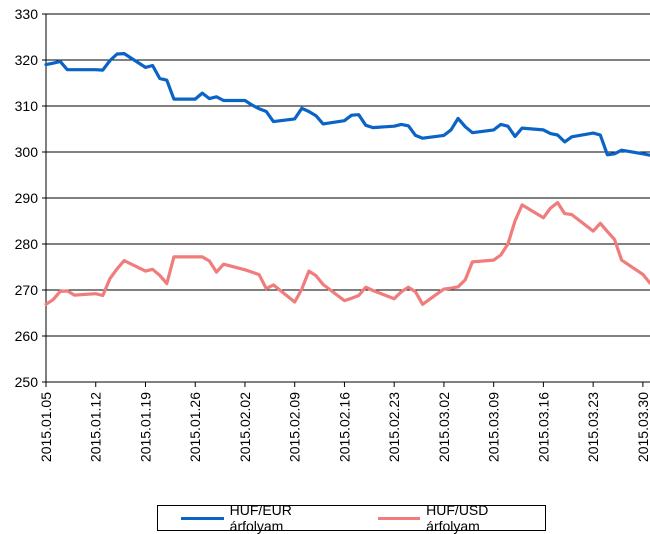 The width and height of the screenshot is (650, 534). I want to click on x-tick-label: 2015.01.19, so click(145, 427).